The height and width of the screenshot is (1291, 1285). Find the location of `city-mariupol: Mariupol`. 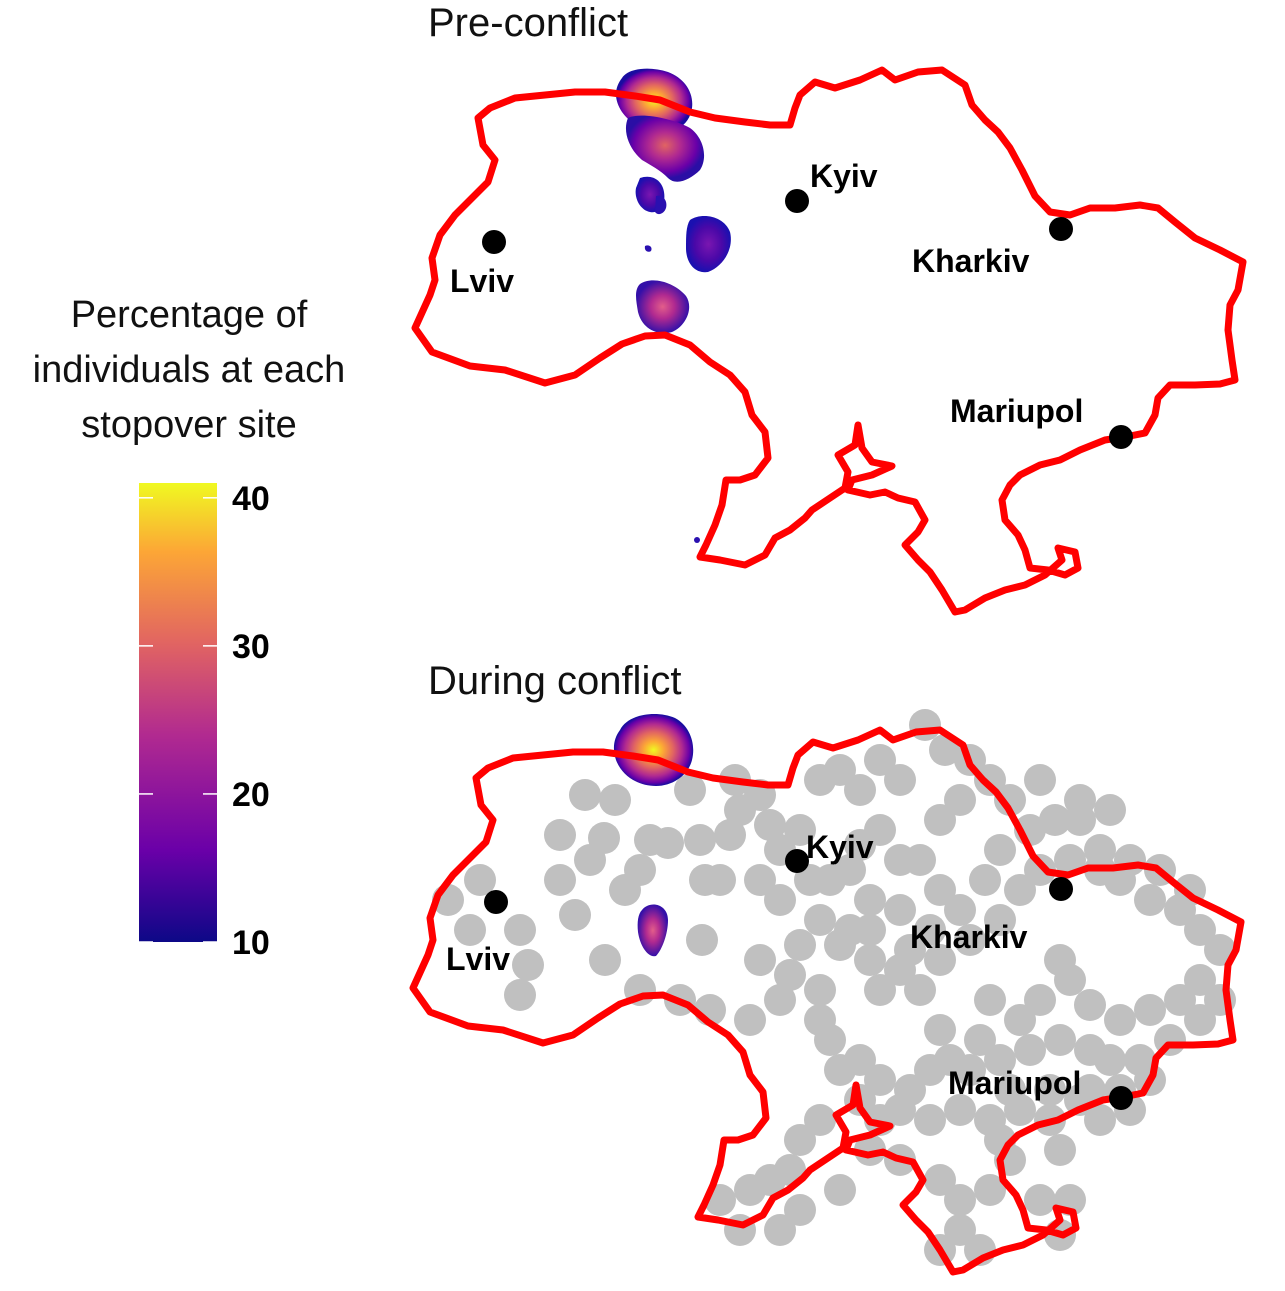

city-mariupol: Mariupol is located at coordinates (1040, 1087).